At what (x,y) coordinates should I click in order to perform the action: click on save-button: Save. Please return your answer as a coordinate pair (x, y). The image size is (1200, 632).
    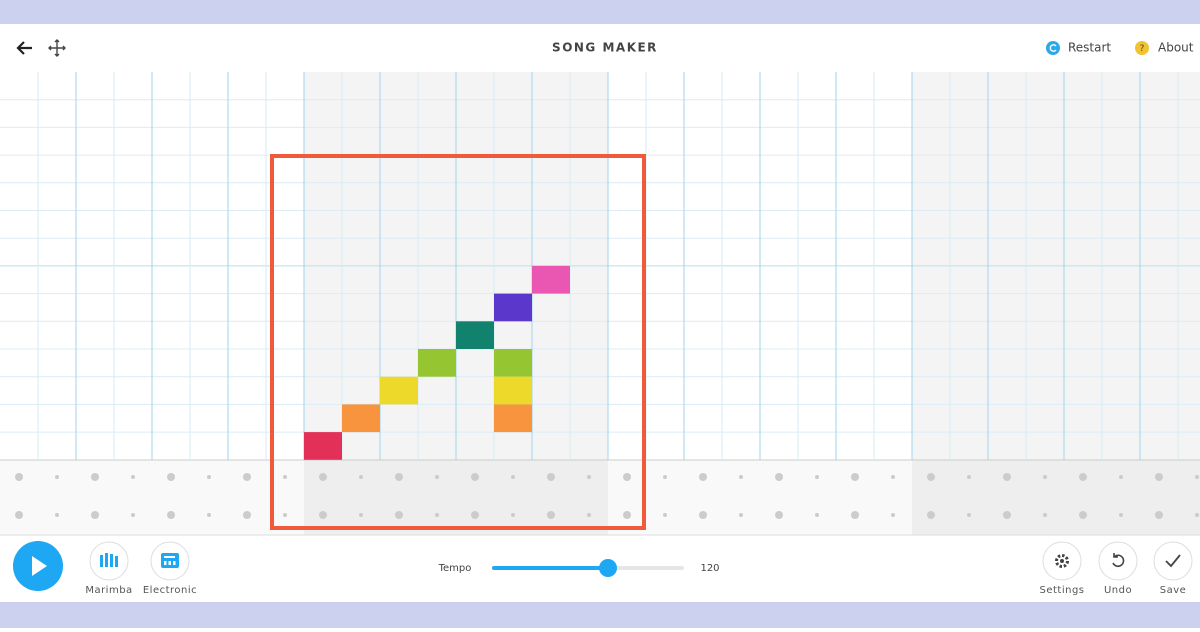
    Looking at the image, I should click on (1173, 568).